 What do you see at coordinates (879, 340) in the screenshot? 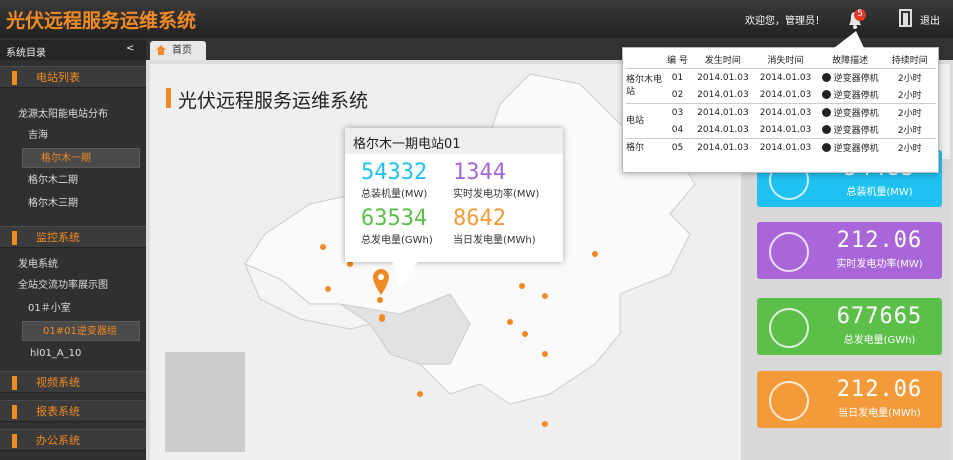
I see `card-label: 总发电量(GWh)` at bounding box center [879, 340].